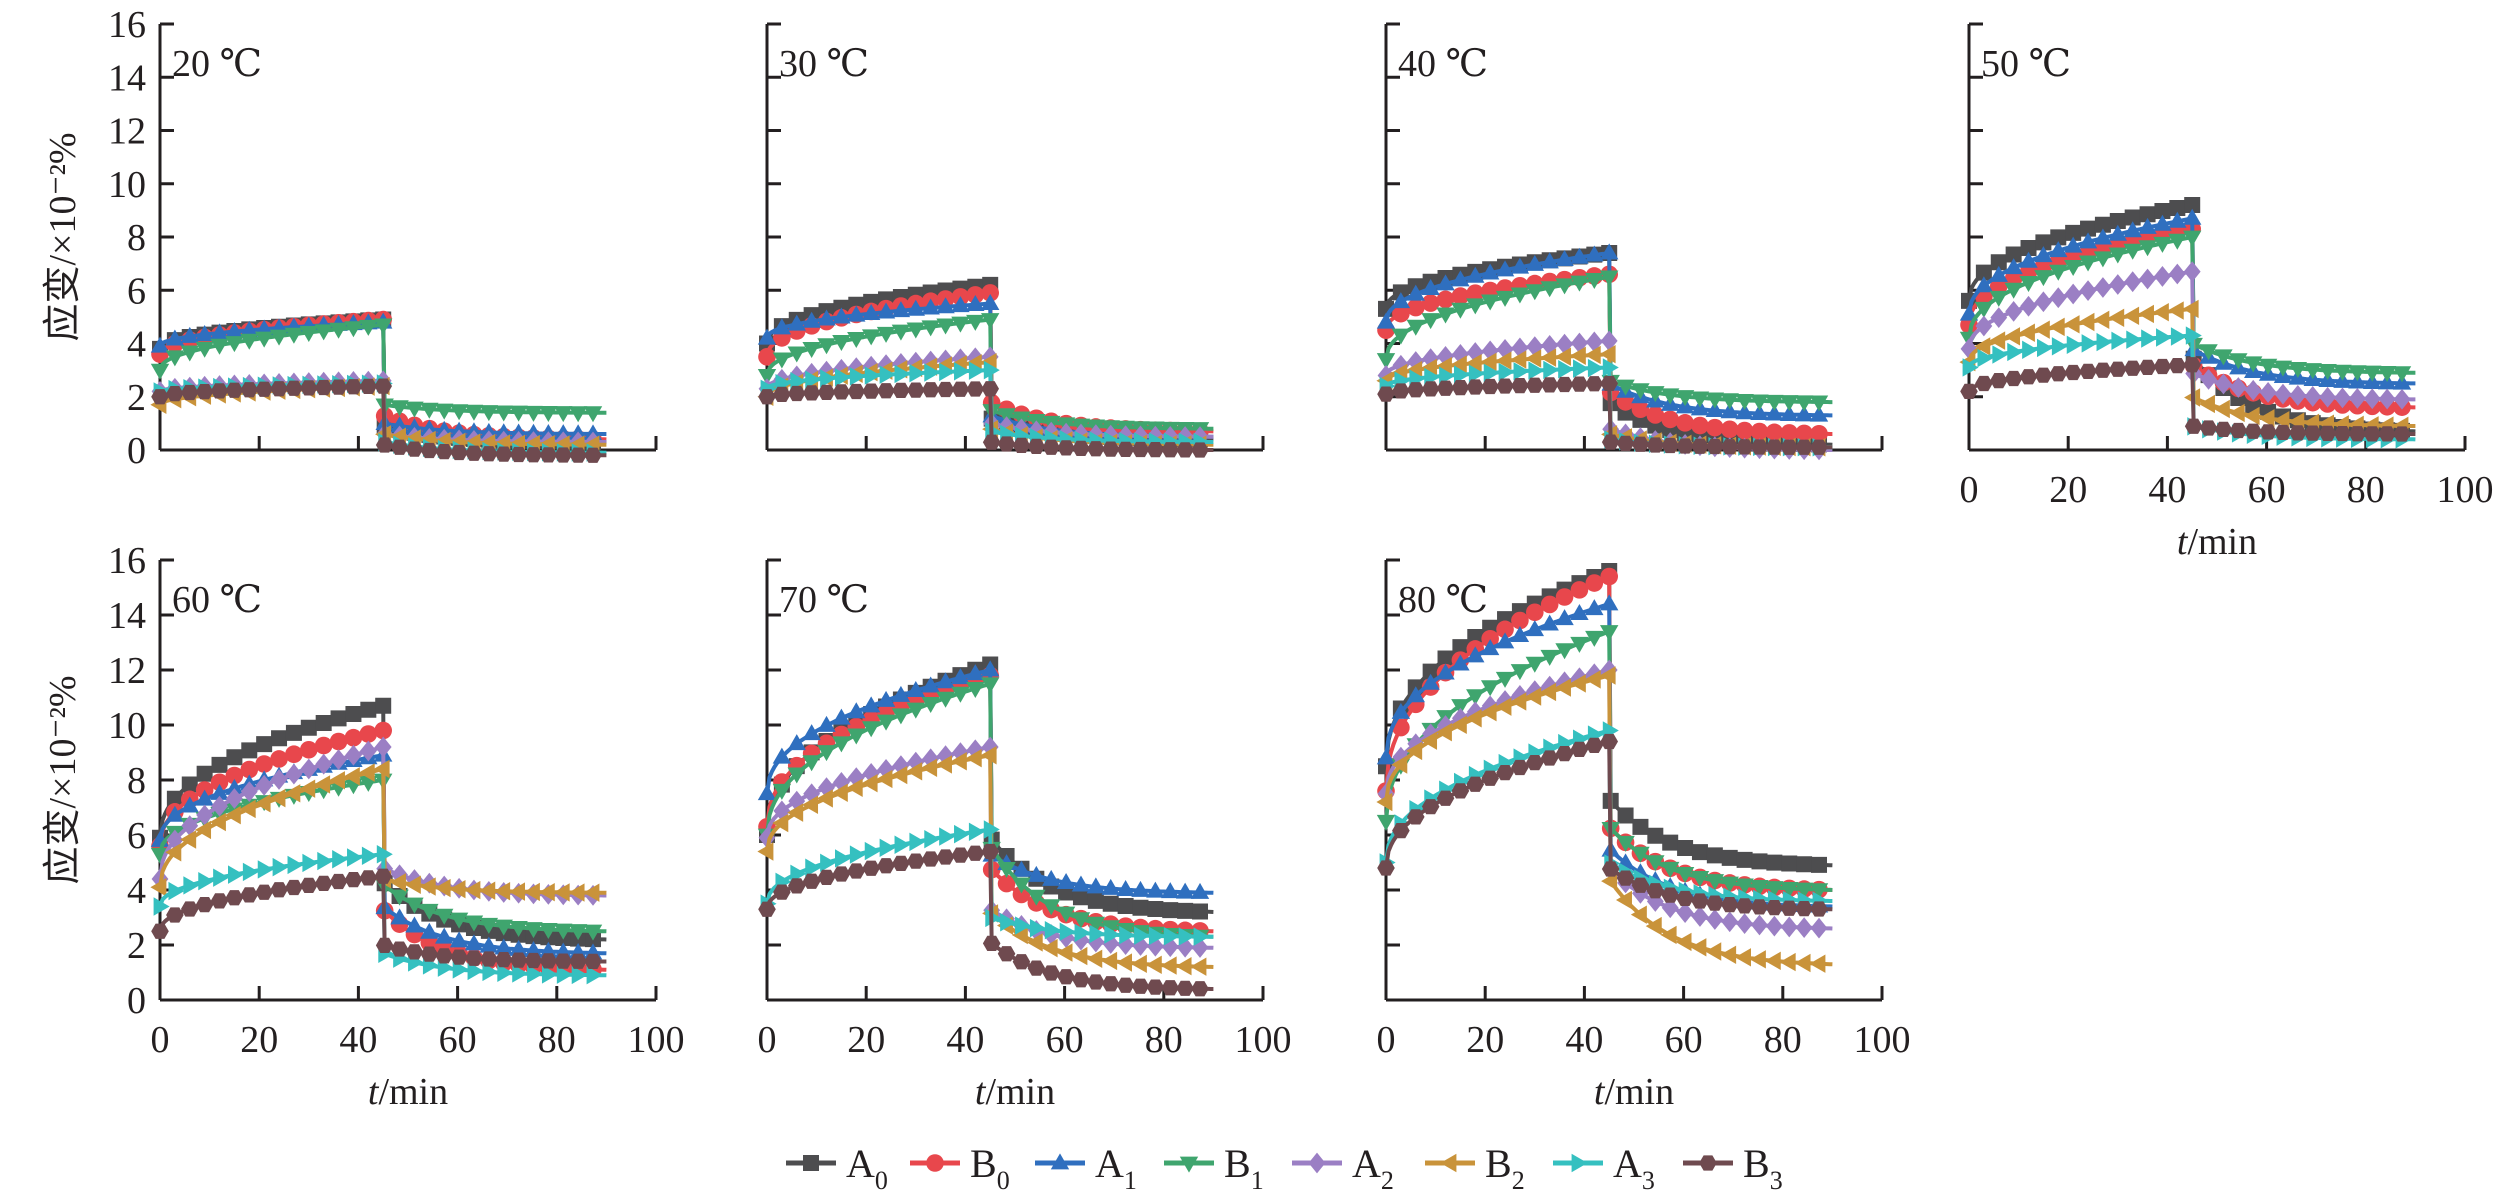  What do you see at coordinates (1011, 240) in the screenshot?
I see `panel-30C: 30 ℃` at bounding box center [1011, 240].